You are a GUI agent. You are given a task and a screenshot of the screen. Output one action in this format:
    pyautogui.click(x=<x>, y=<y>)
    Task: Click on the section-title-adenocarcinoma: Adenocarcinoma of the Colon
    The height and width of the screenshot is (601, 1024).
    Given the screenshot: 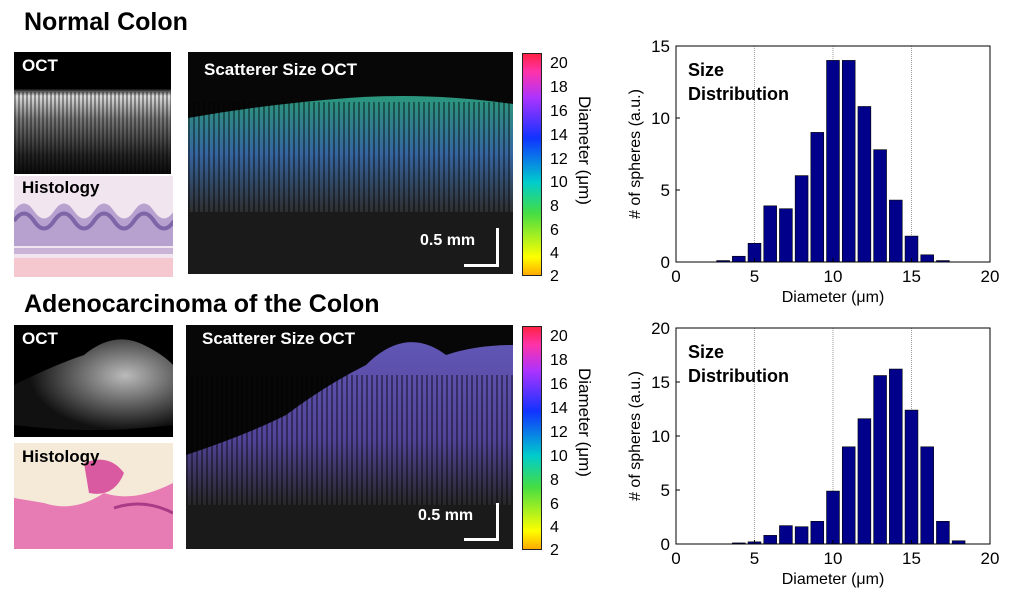 What is the action you would take?
    pyautogui.click(x=202, y=304)
    